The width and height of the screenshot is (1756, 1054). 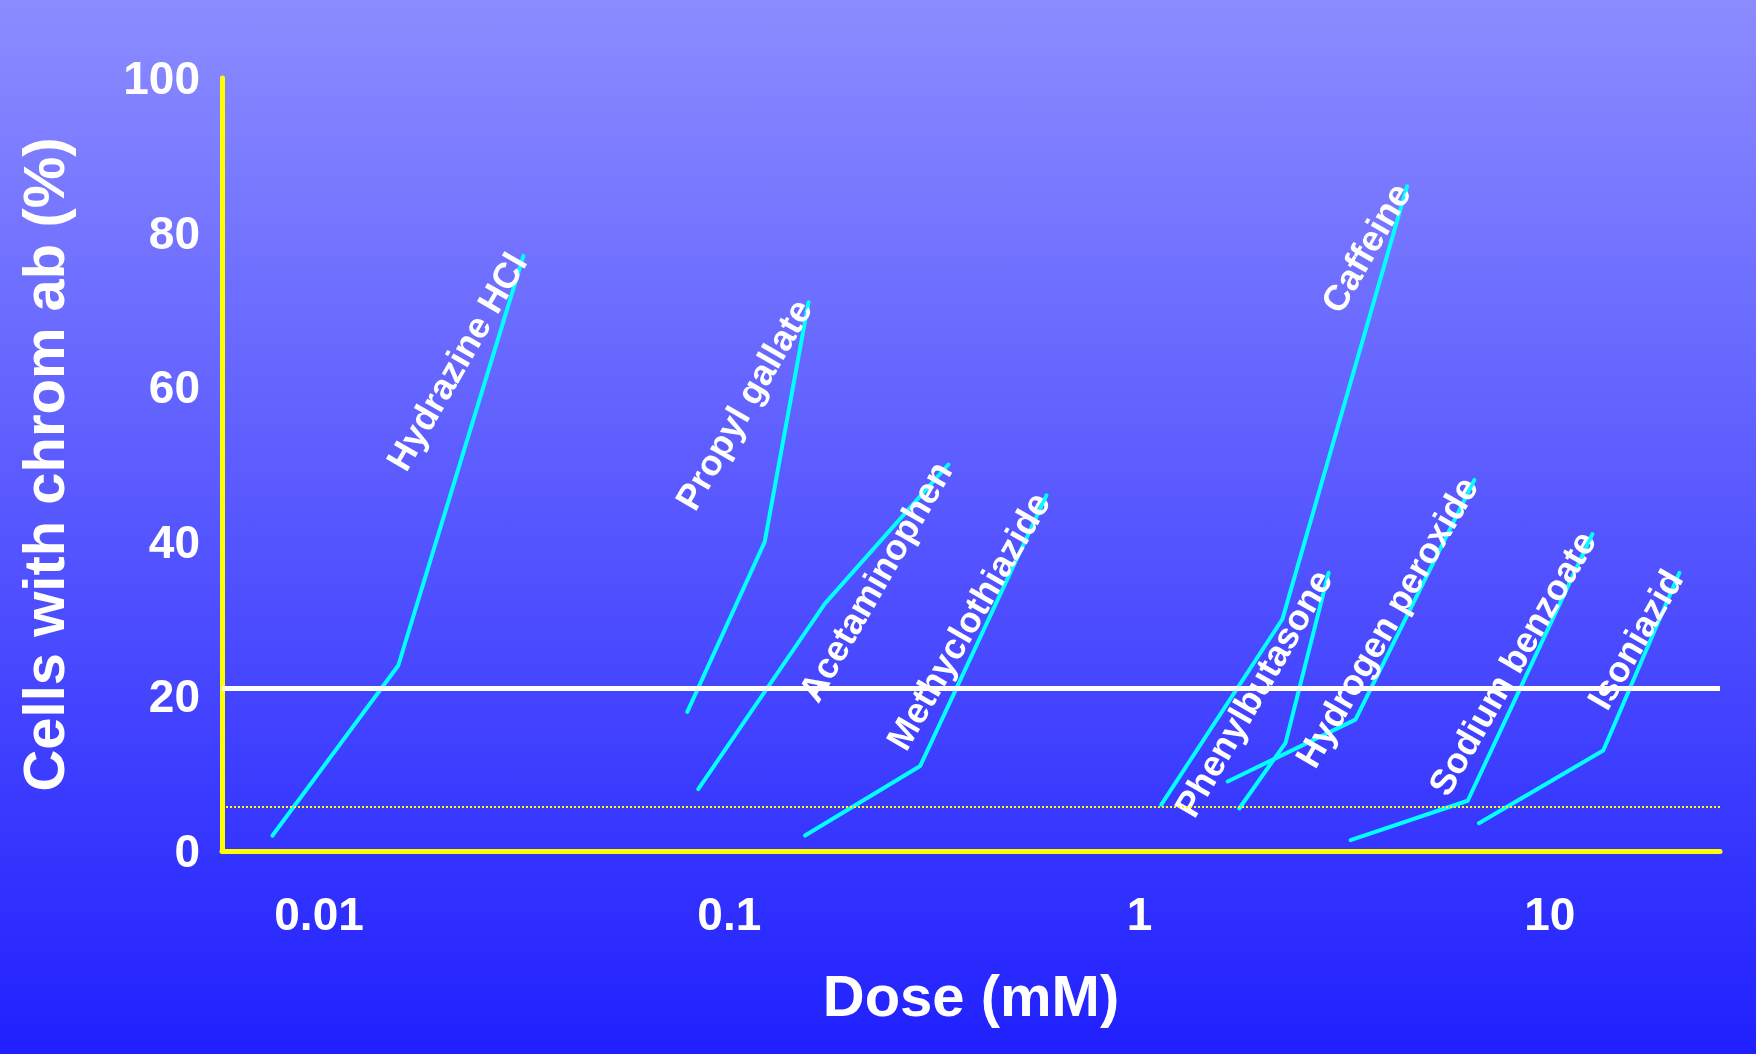 I want to click on y-tick-label: 0, so click(x=187, y=851).